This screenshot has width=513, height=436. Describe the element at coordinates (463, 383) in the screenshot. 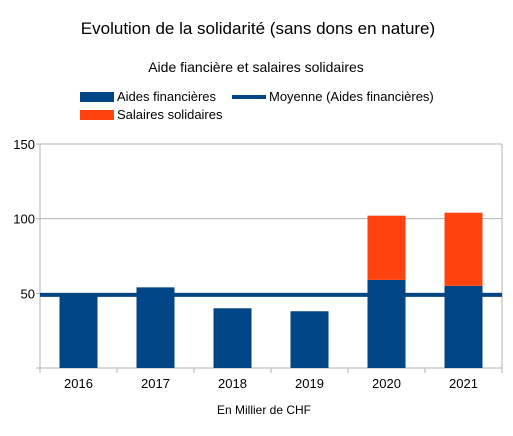

I see `x-tick-label: 2021` at that location.